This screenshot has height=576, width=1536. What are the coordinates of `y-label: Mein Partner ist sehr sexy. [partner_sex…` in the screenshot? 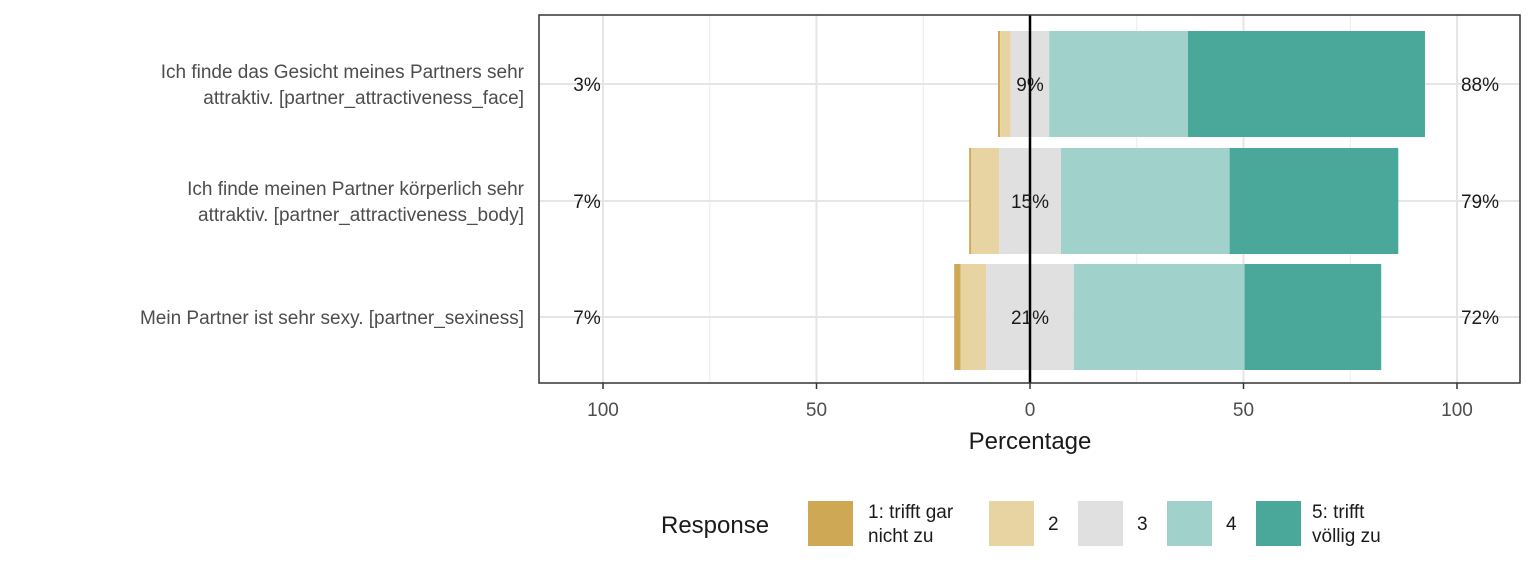 It's located at (332, 318).